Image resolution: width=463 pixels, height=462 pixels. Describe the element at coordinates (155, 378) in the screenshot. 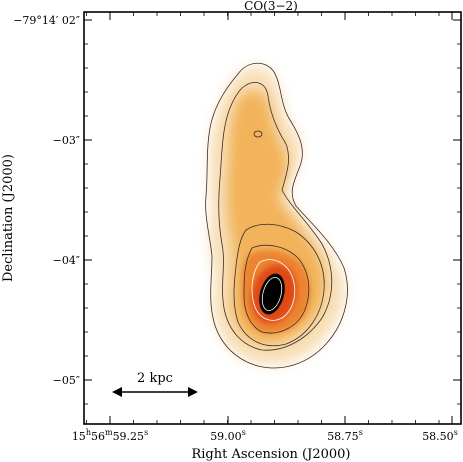

I see `scale-bar-label: 2 kpc` at that location.